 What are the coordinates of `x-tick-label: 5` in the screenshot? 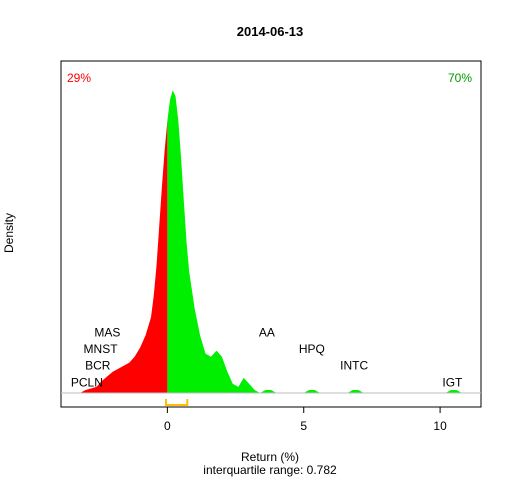 It's located at (303, 426).